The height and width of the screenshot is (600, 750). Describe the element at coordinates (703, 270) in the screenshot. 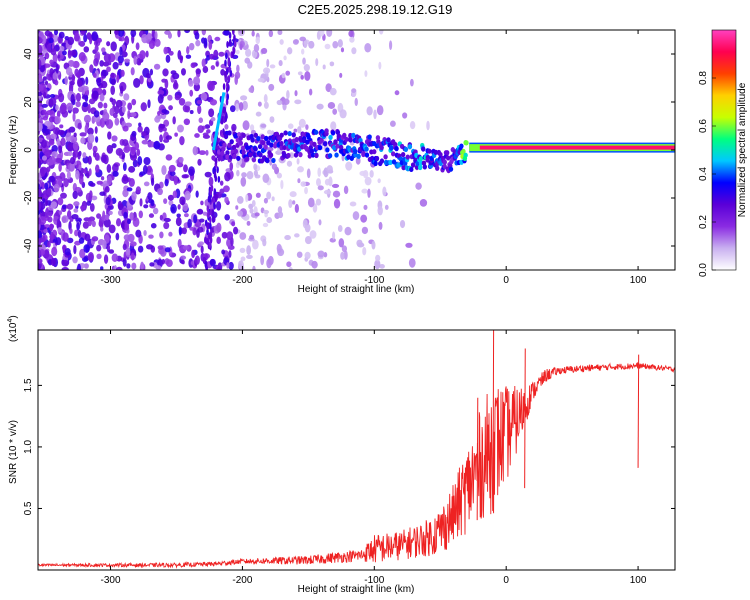

I see `colorbar-tick-label: 0.0` at that location.